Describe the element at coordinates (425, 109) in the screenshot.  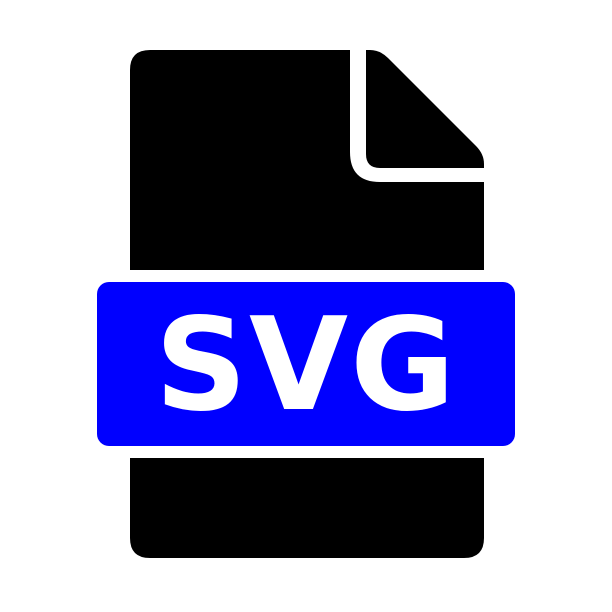
I see `document-fold` at that location.